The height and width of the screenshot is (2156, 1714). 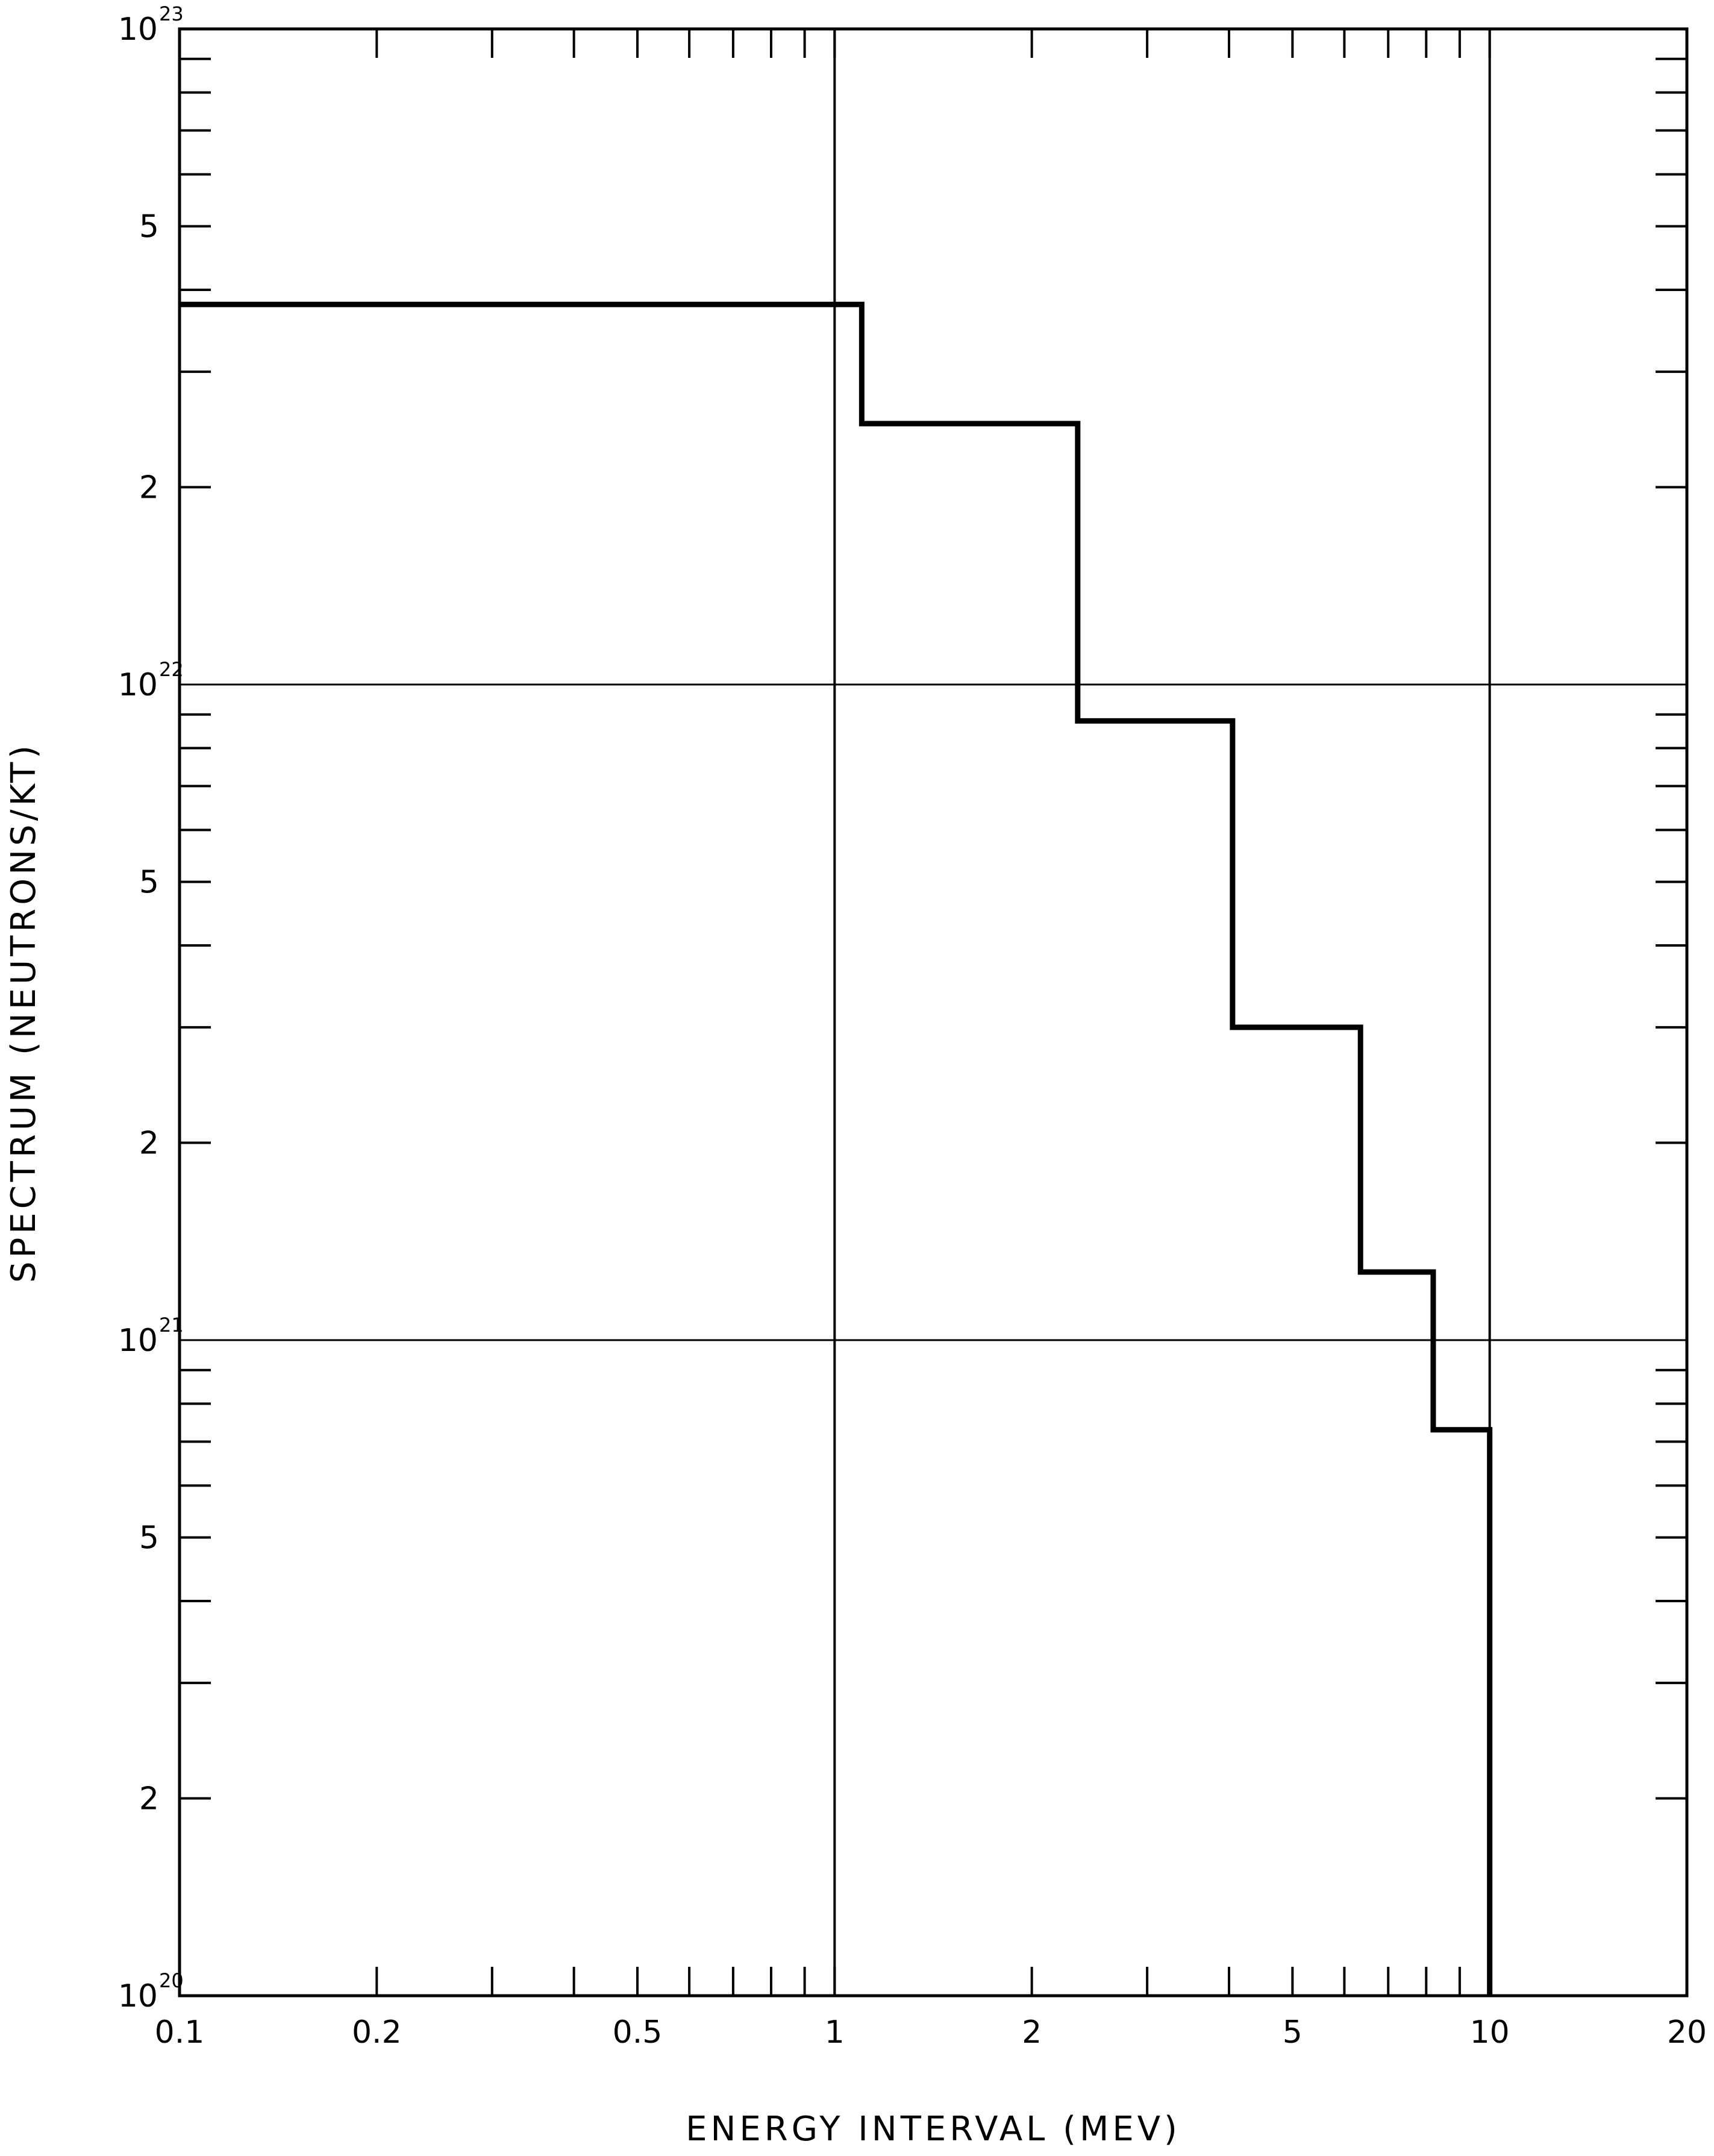 I want to click on y-tick-exponent: 20, so click(x=171, y=1980).